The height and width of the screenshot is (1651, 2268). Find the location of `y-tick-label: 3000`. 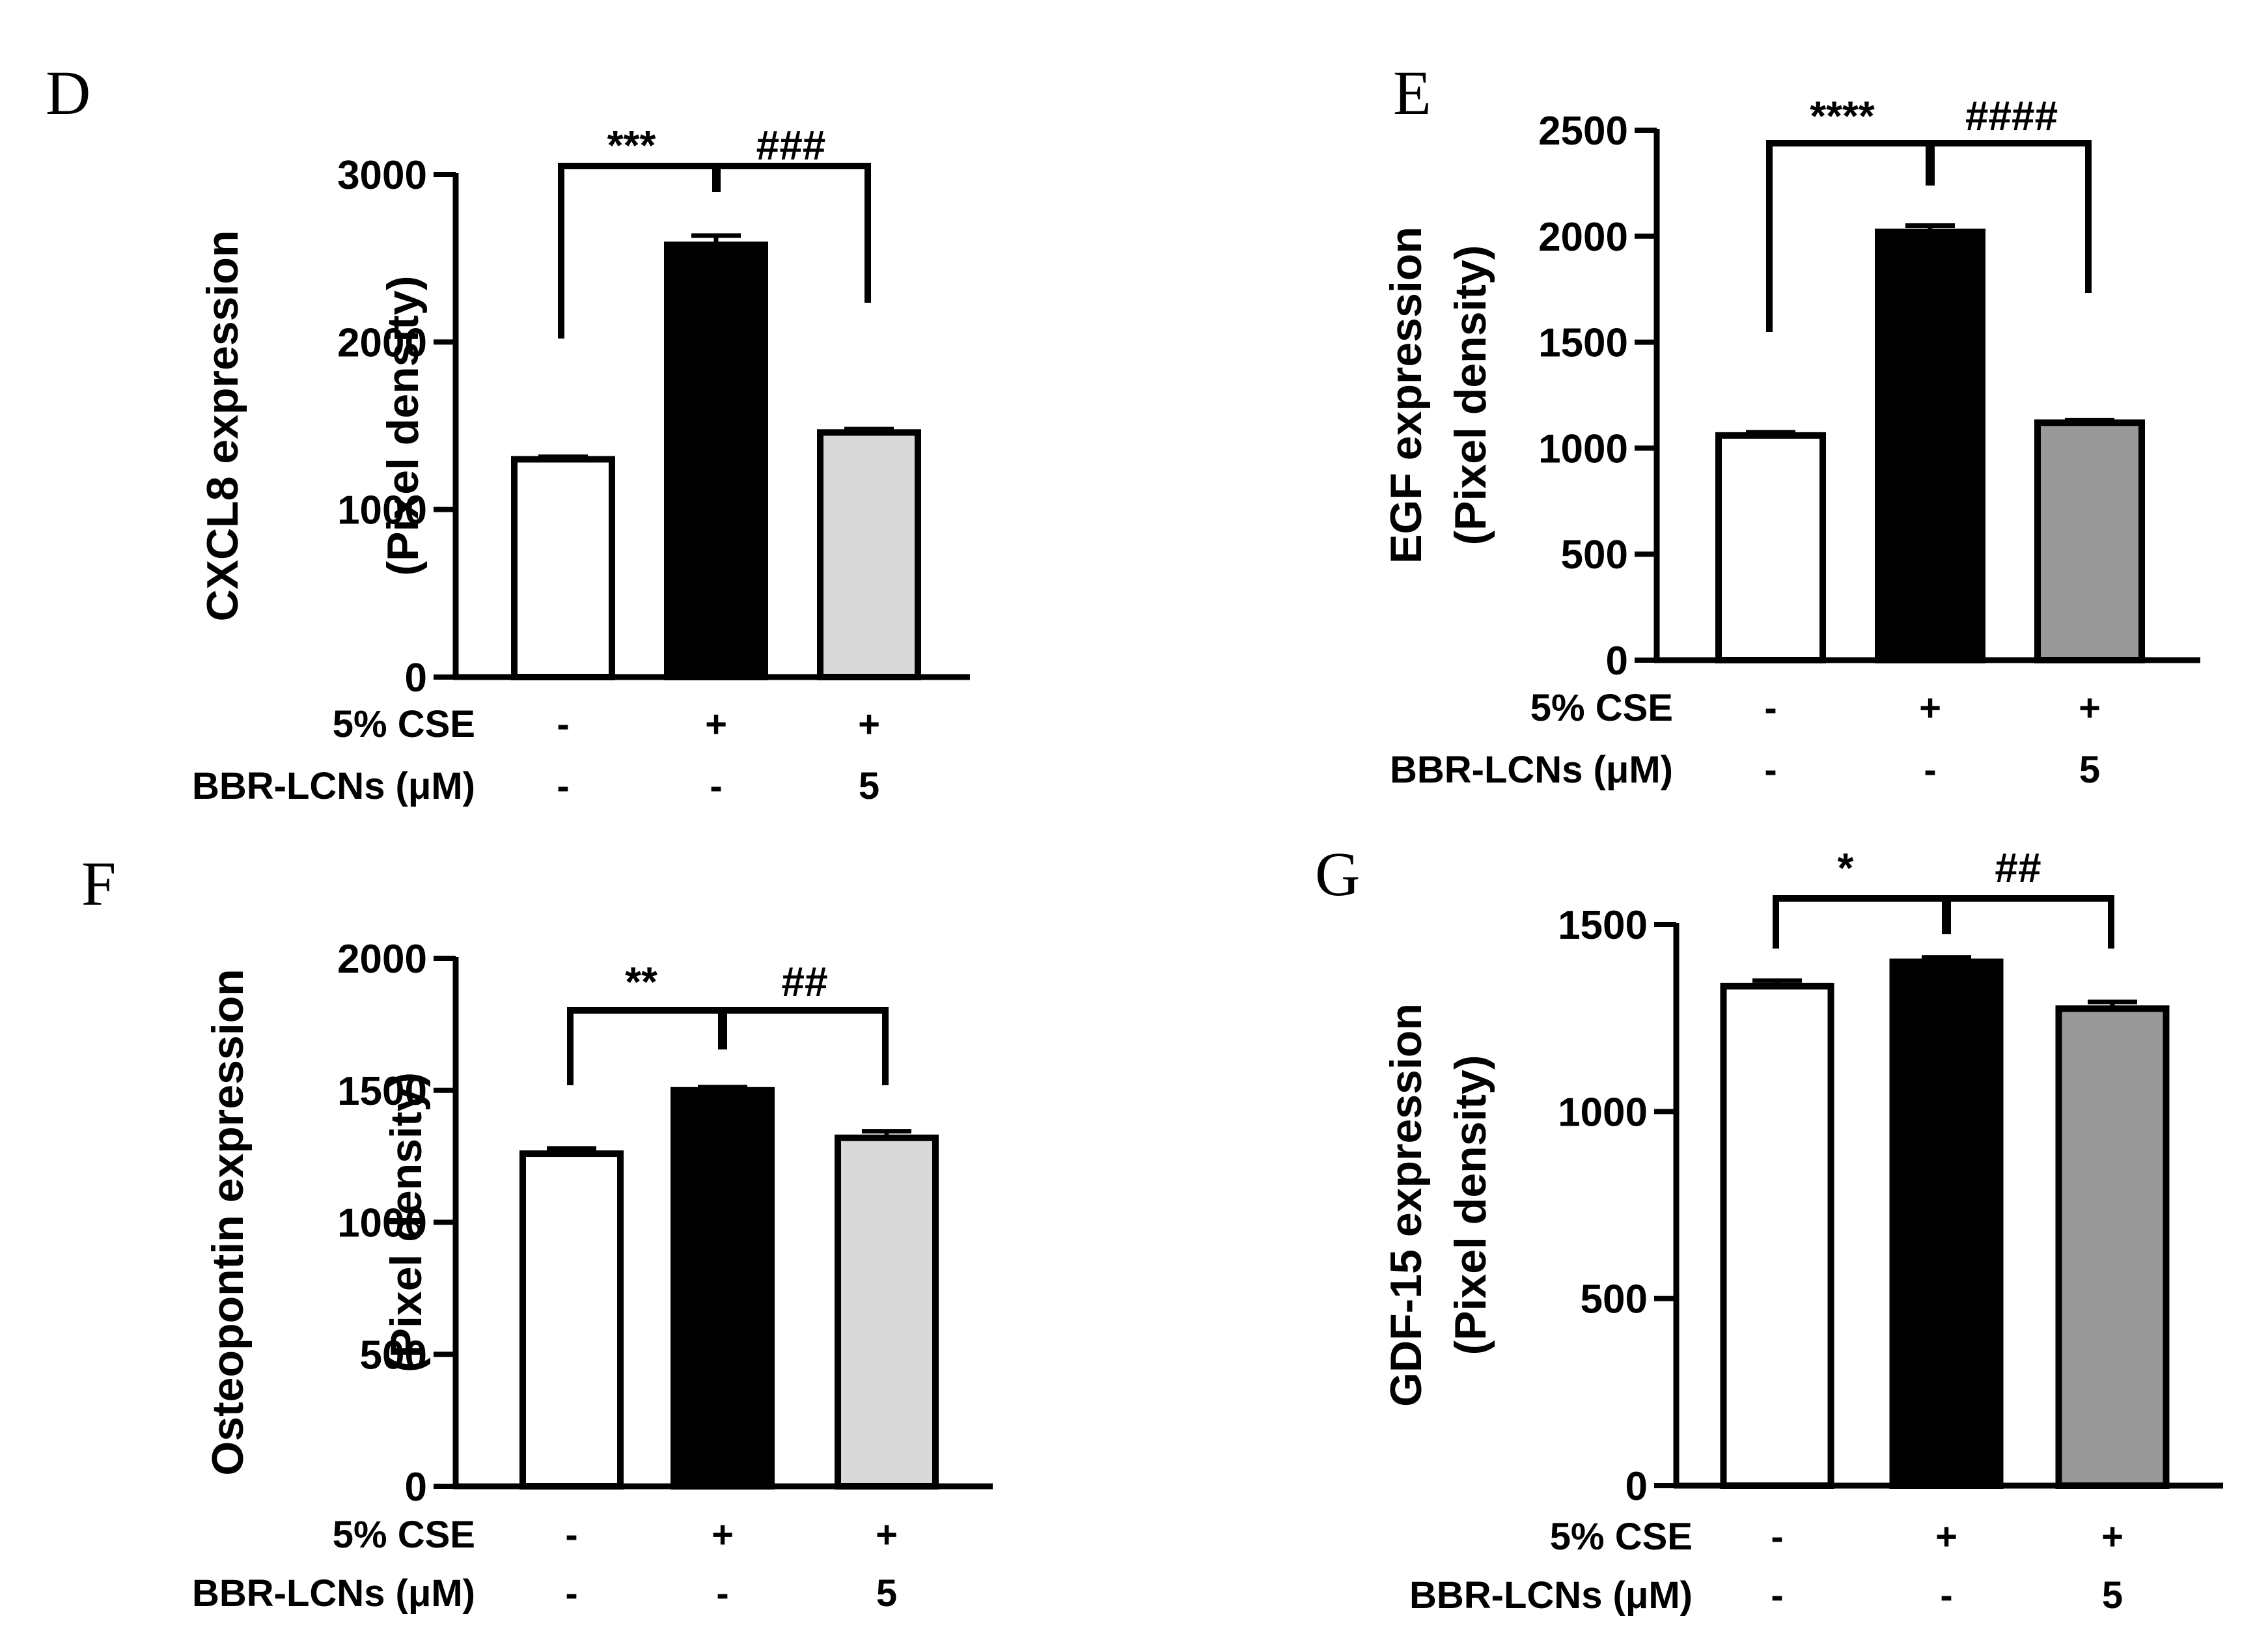

y-tick-label: 3000 is located at coordinates (382, 175).